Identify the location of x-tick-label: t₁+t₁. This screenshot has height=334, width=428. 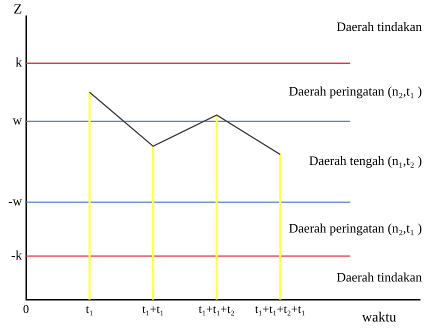
(153, 309).